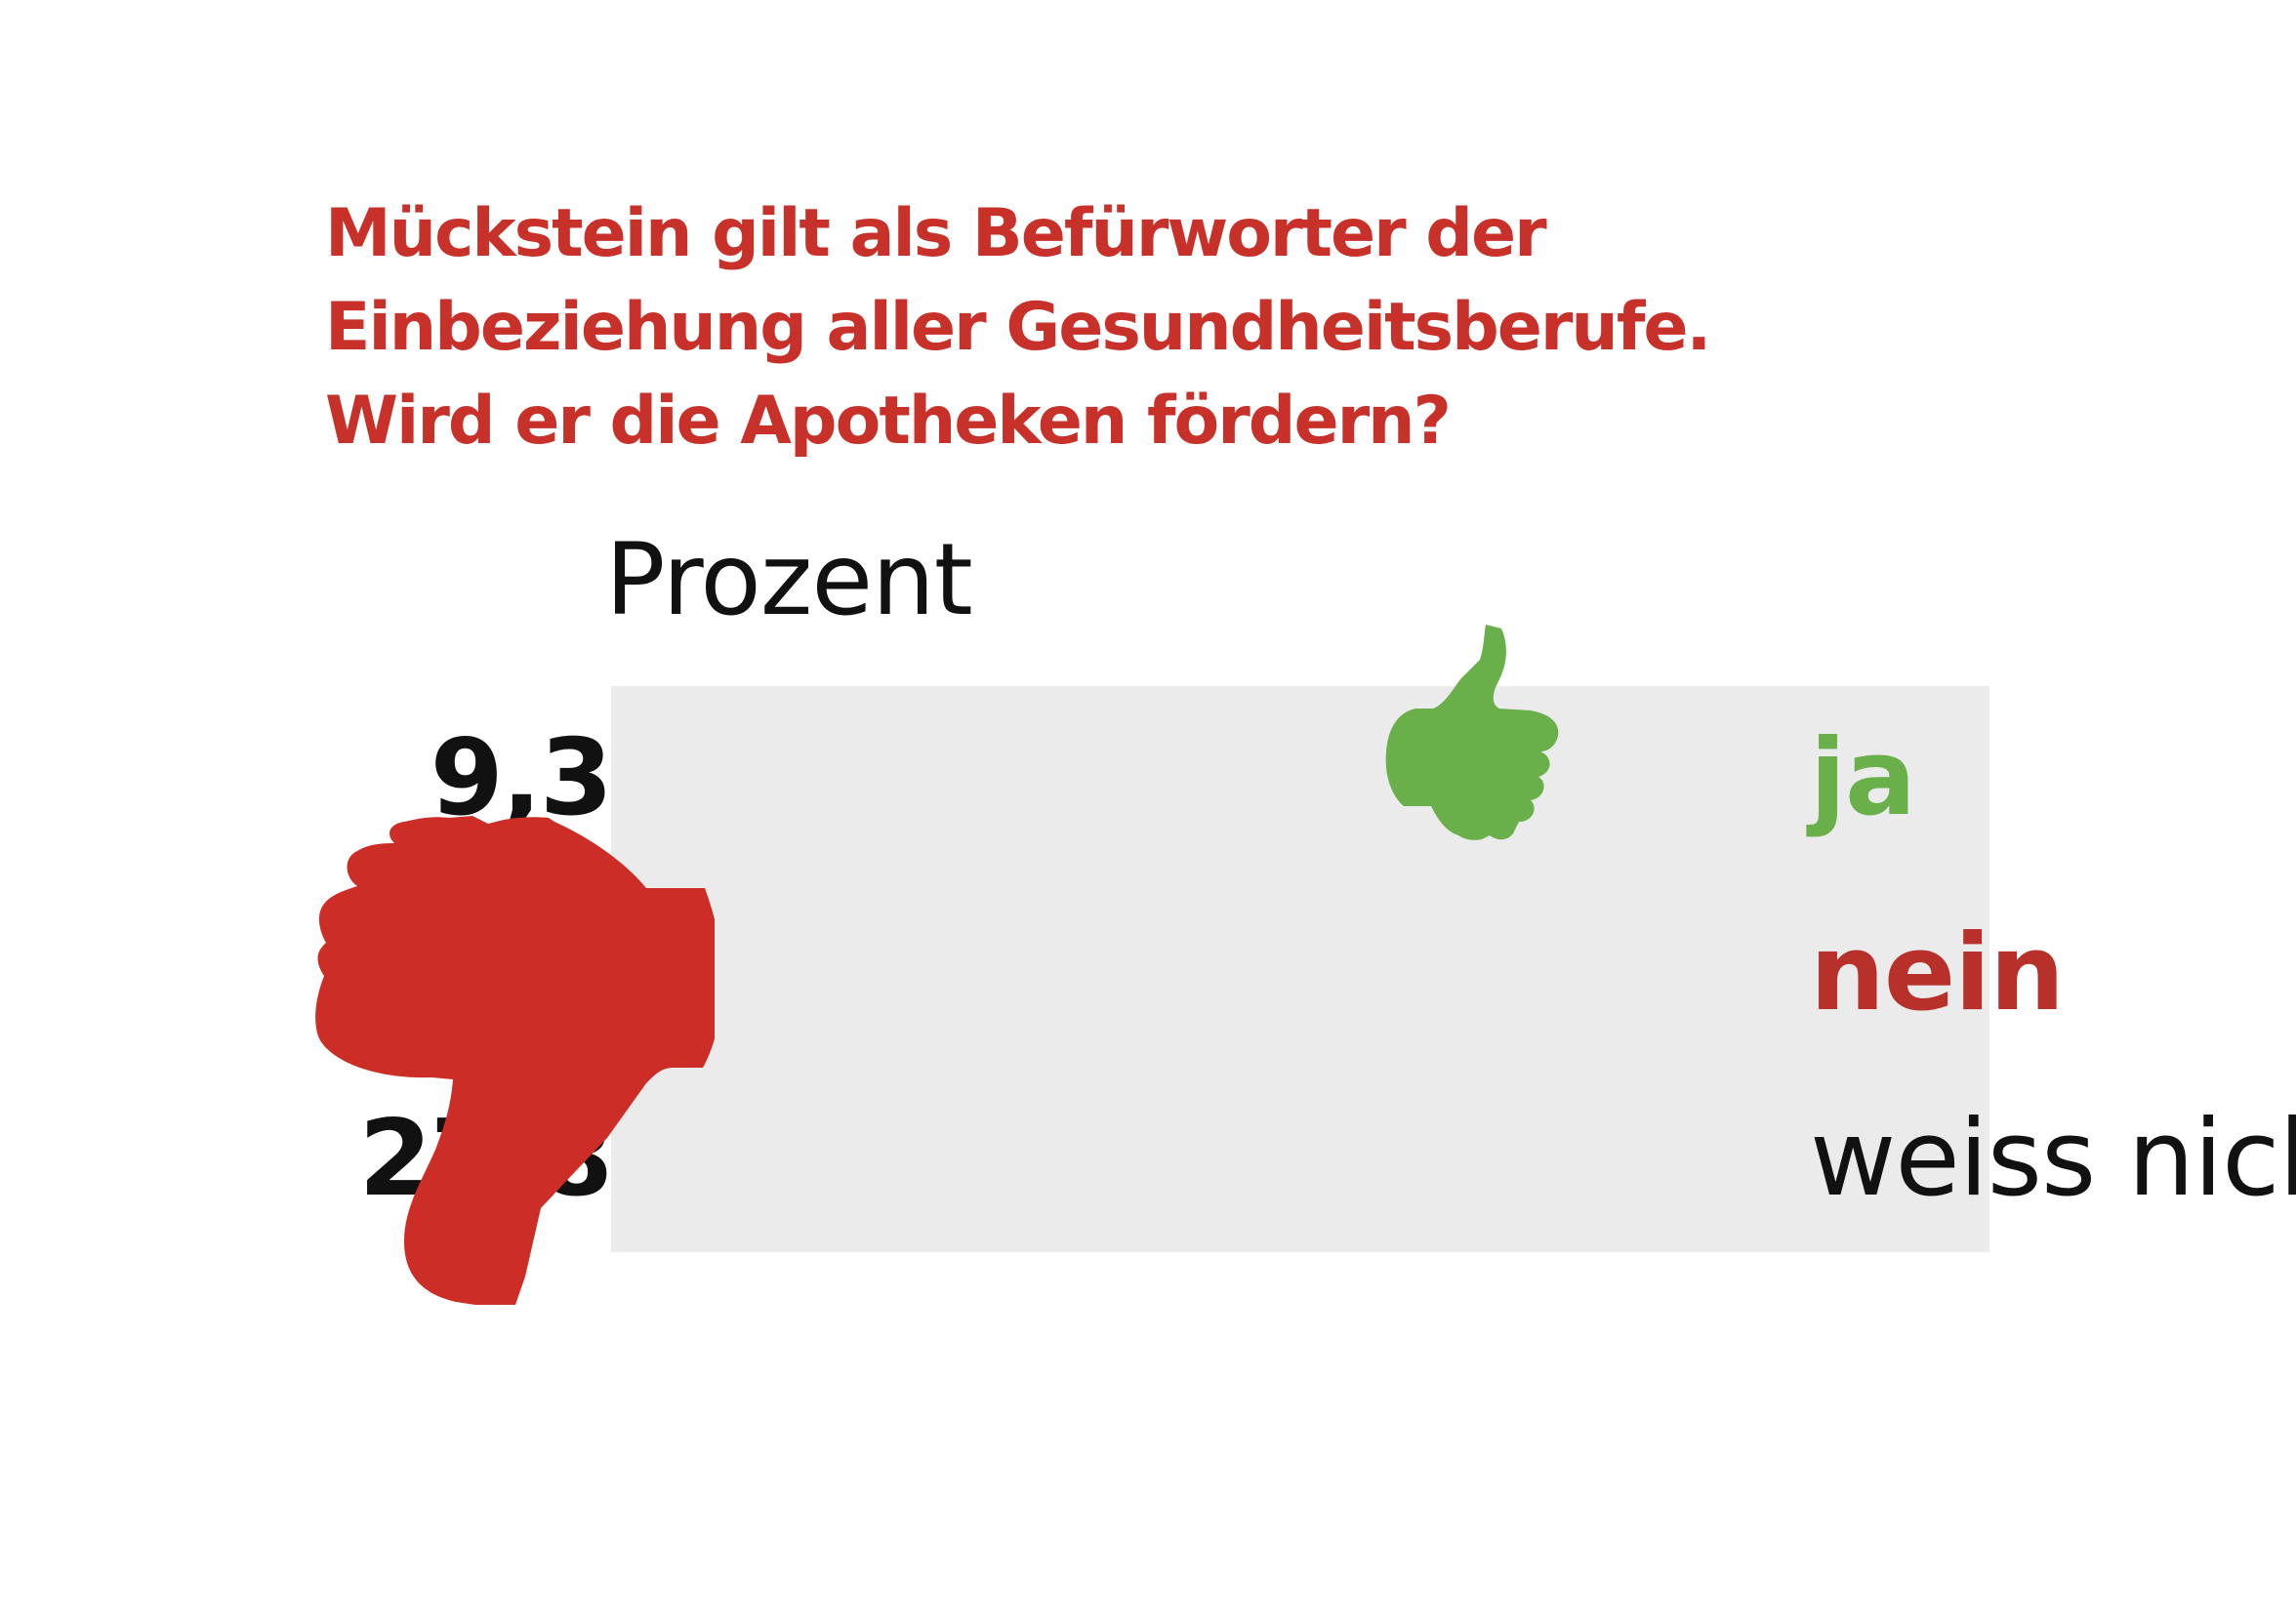 The image size is (2296, 1622). I want to click on title-line-1: Mückstein gilt als Befürworter der, so click(936, 233).